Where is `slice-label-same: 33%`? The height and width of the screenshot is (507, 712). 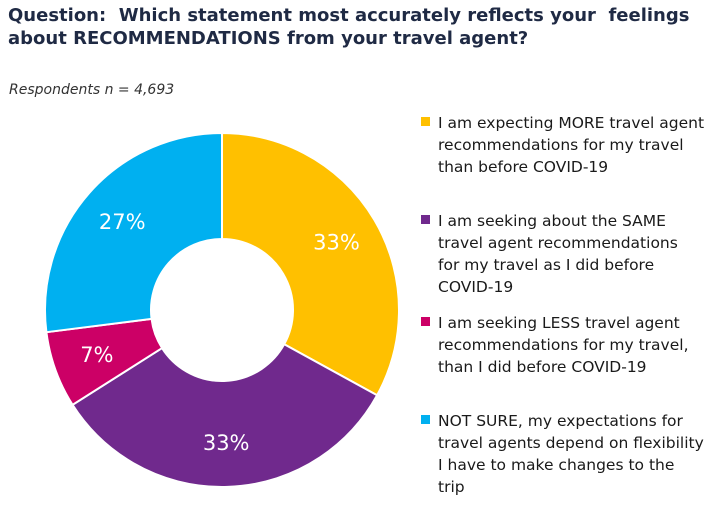 slice-label-same: 33% is located at coordinates (226, 443).